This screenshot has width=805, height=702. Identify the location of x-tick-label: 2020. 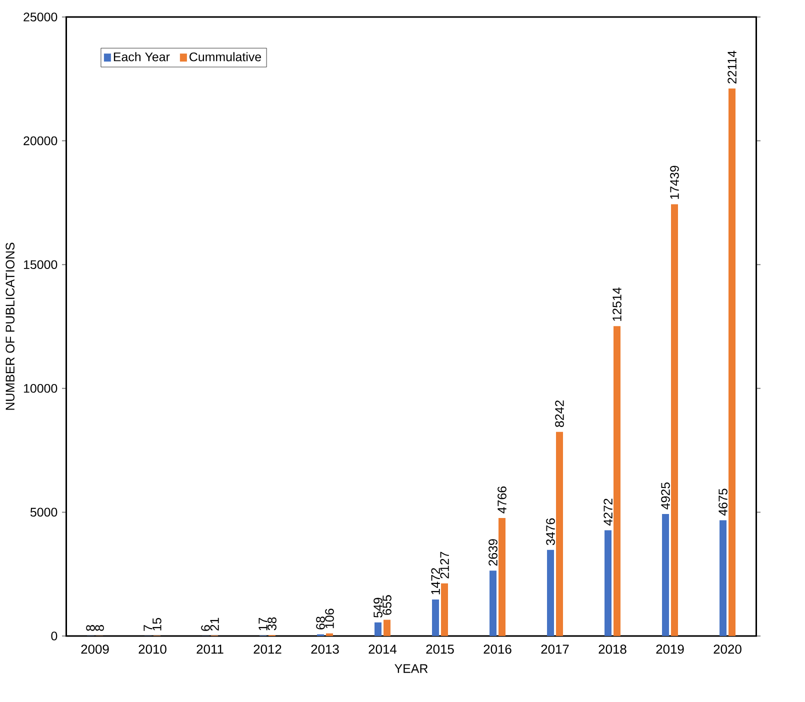
(728, 649).